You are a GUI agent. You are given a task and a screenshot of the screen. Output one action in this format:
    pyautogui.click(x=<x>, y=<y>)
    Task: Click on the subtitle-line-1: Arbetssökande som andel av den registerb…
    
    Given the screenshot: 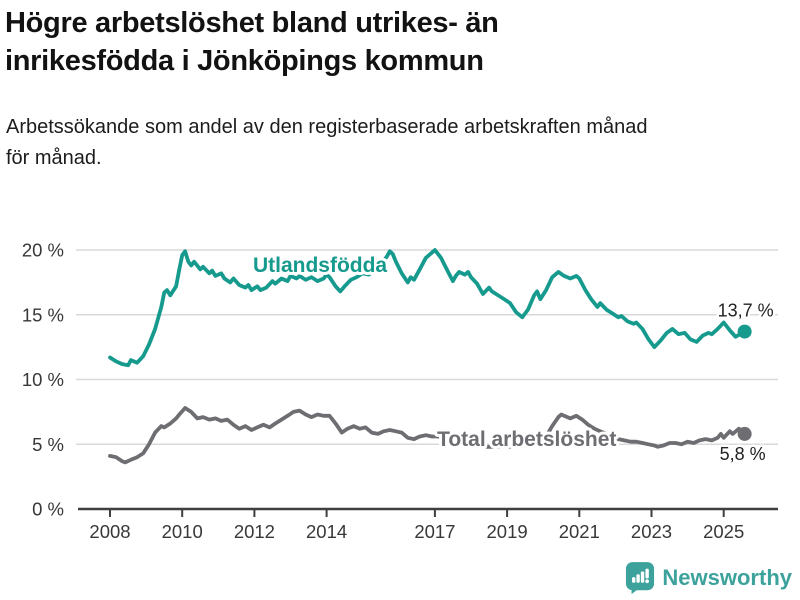 What is the action you would take?
    pyautogui.click(x=327, y=127)
    